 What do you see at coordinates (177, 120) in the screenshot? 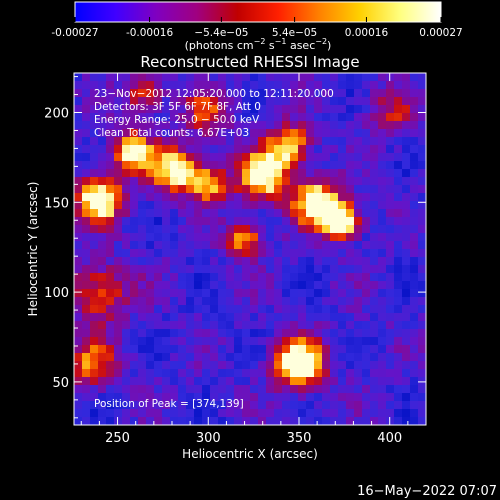
I see `overlay-energy-range: Energy Range: 25.0 − 50.0 keV` at bounding box center [177, 120].